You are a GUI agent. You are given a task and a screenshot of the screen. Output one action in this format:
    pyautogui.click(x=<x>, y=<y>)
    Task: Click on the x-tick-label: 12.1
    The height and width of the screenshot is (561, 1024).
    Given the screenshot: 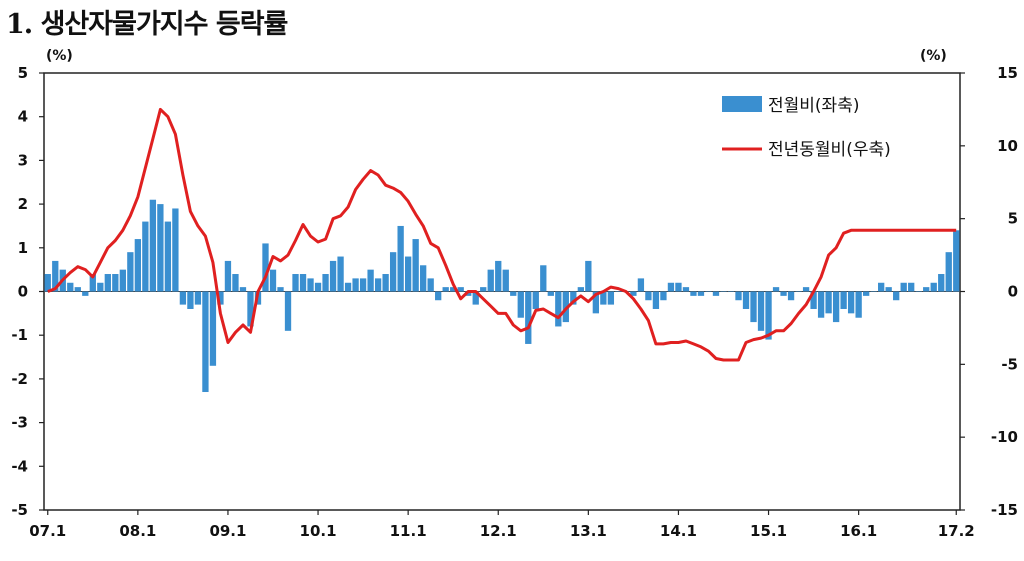 What is the action you would take?
    pyautogui.click(x=498, y=531)
    